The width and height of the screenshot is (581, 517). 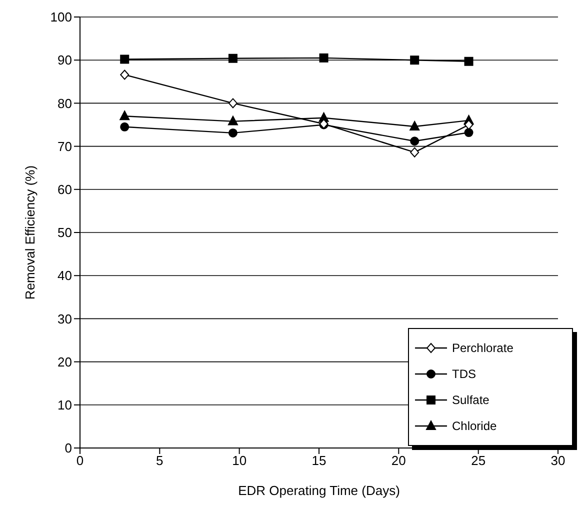 What do you see at coordinates (478, 460) in the screenshot?
I see `x-tick-label: 25` at bounding box center [478, 460].